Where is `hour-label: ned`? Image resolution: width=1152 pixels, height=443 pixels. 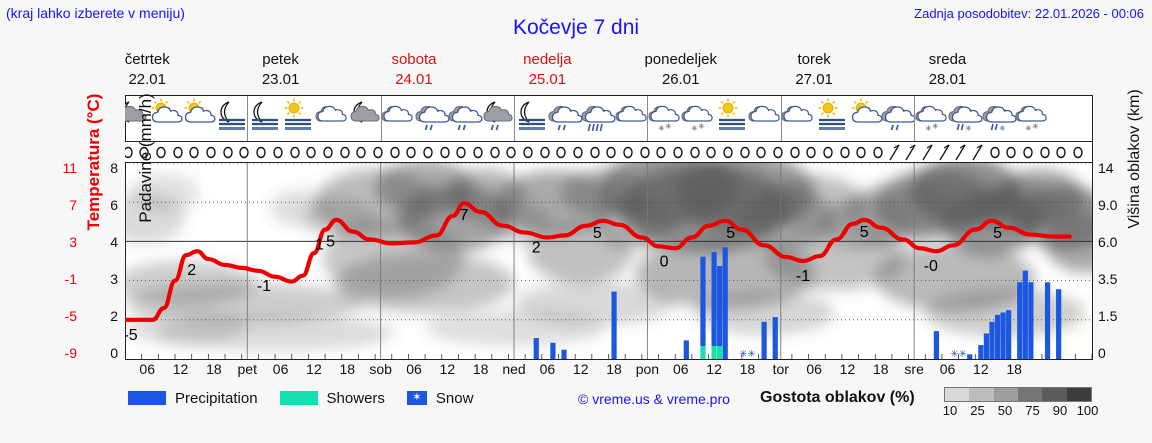 hour-label: ned is located at coordinates (514, 369).